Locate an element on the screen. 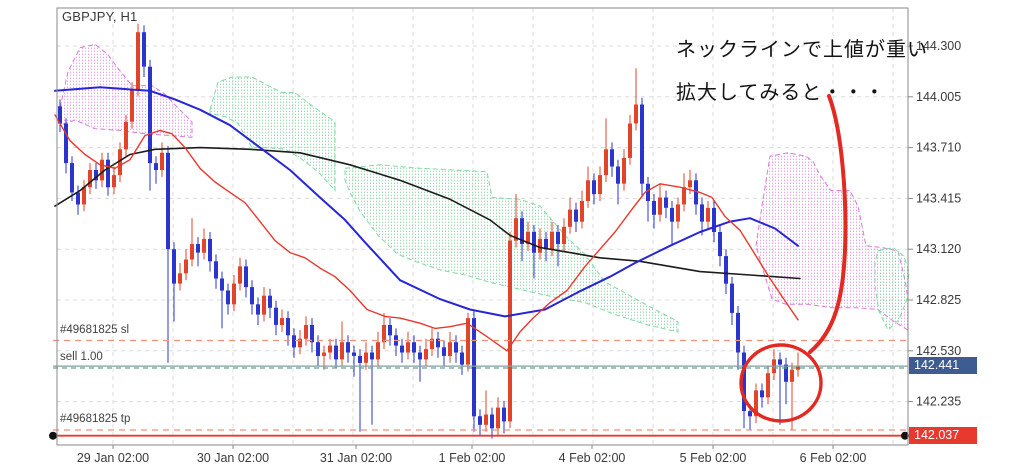  tp-price-box: 142.037 is located at coordinates (943, 435).